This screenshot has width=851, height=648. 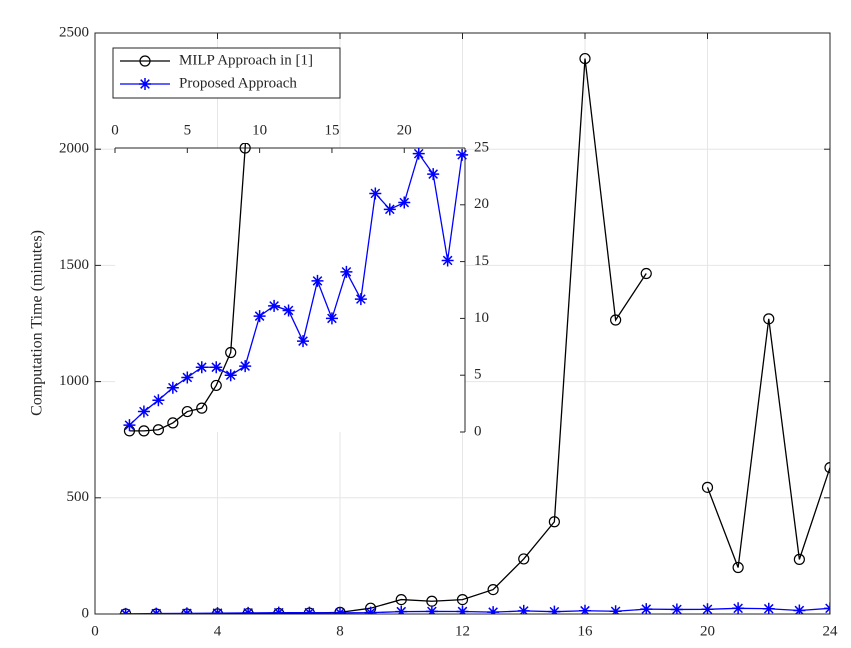 I want to click on y-tick-label: 1500, so click(x=74, y=265).